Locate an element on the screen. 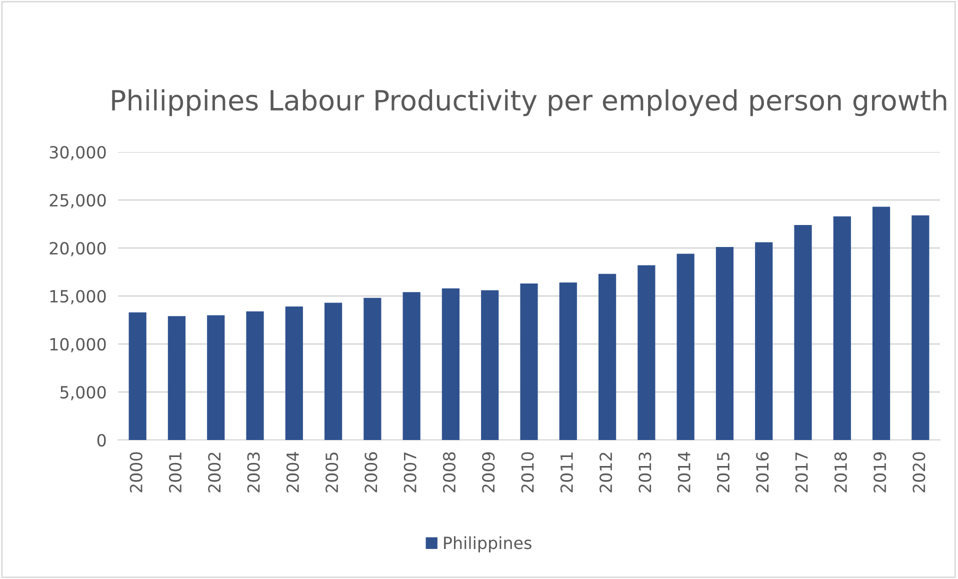 The image size is (958, 579). legend-label: Philippines is located at coordinates (488, 544).